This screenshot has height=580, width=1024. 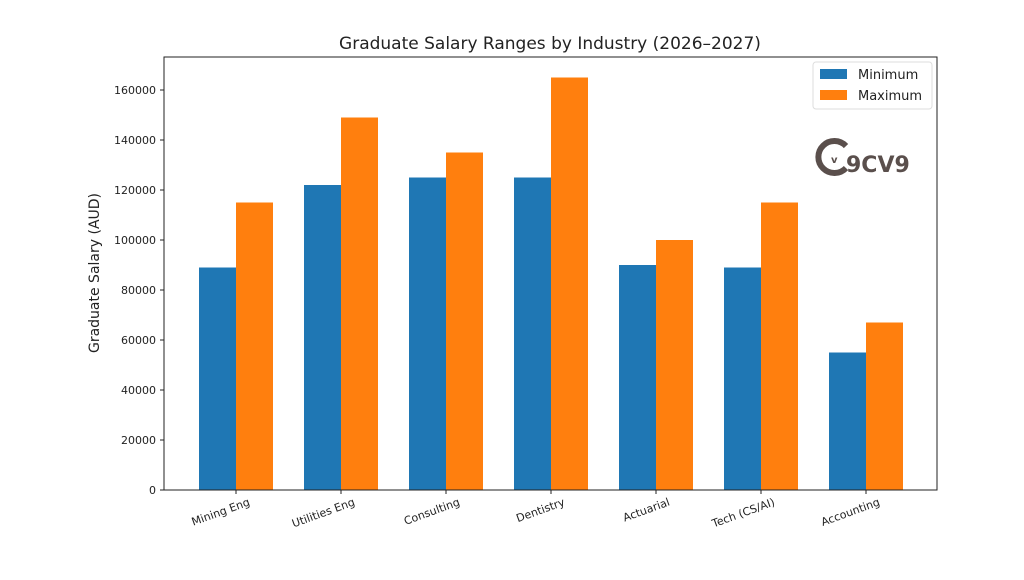 I want to click on y-tick-label: 120000, so click(x=135, y=190).